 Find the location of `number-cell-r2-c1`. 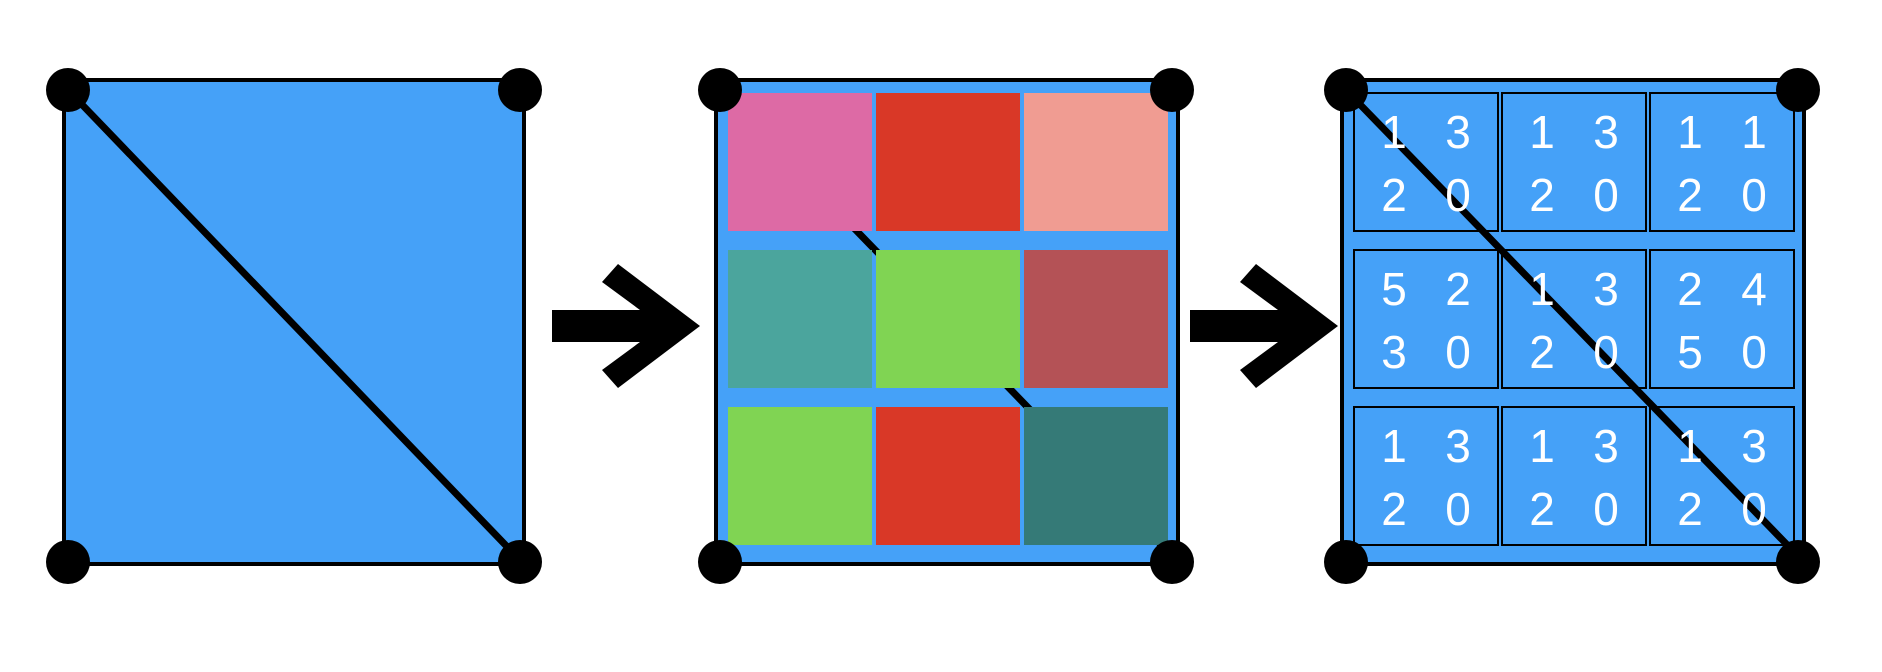

number-cell-r2-c1 is located at coordinates (1426, 319).